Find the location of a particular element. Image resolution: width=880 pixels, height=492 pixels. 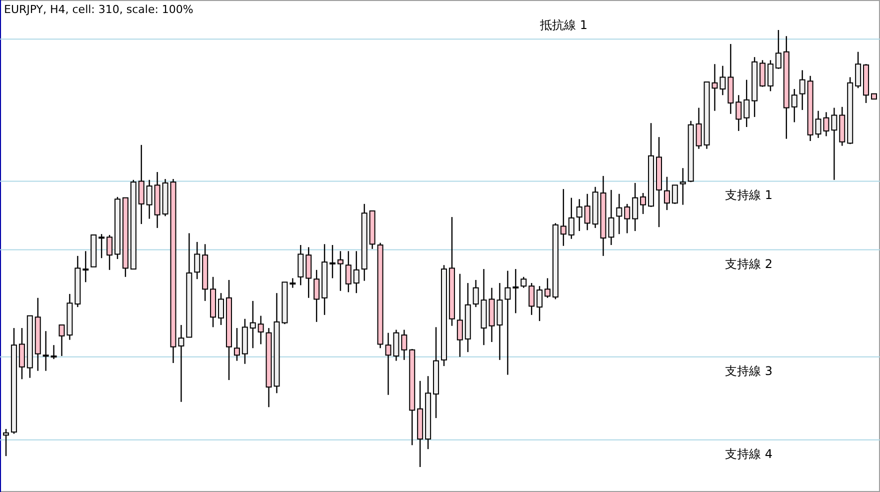

ref-line-label: 支持線 3 is located at coordinates (748, 371).